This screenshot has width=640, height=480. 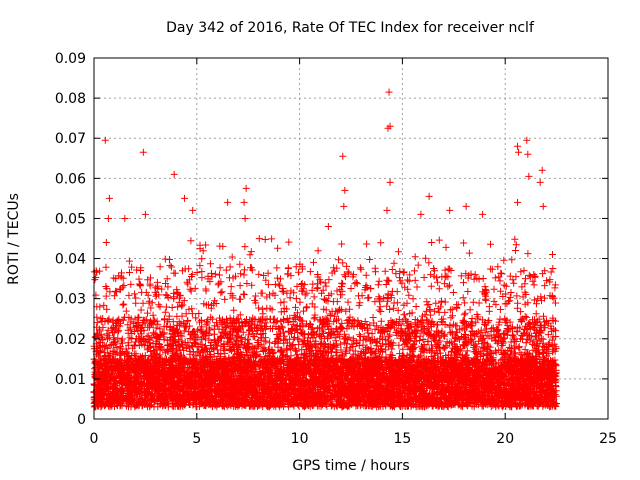 What do you see at coordinates (300, 439) in the screenshot?
I see `x-tick-label: 10` at bounding box center [300, 439].